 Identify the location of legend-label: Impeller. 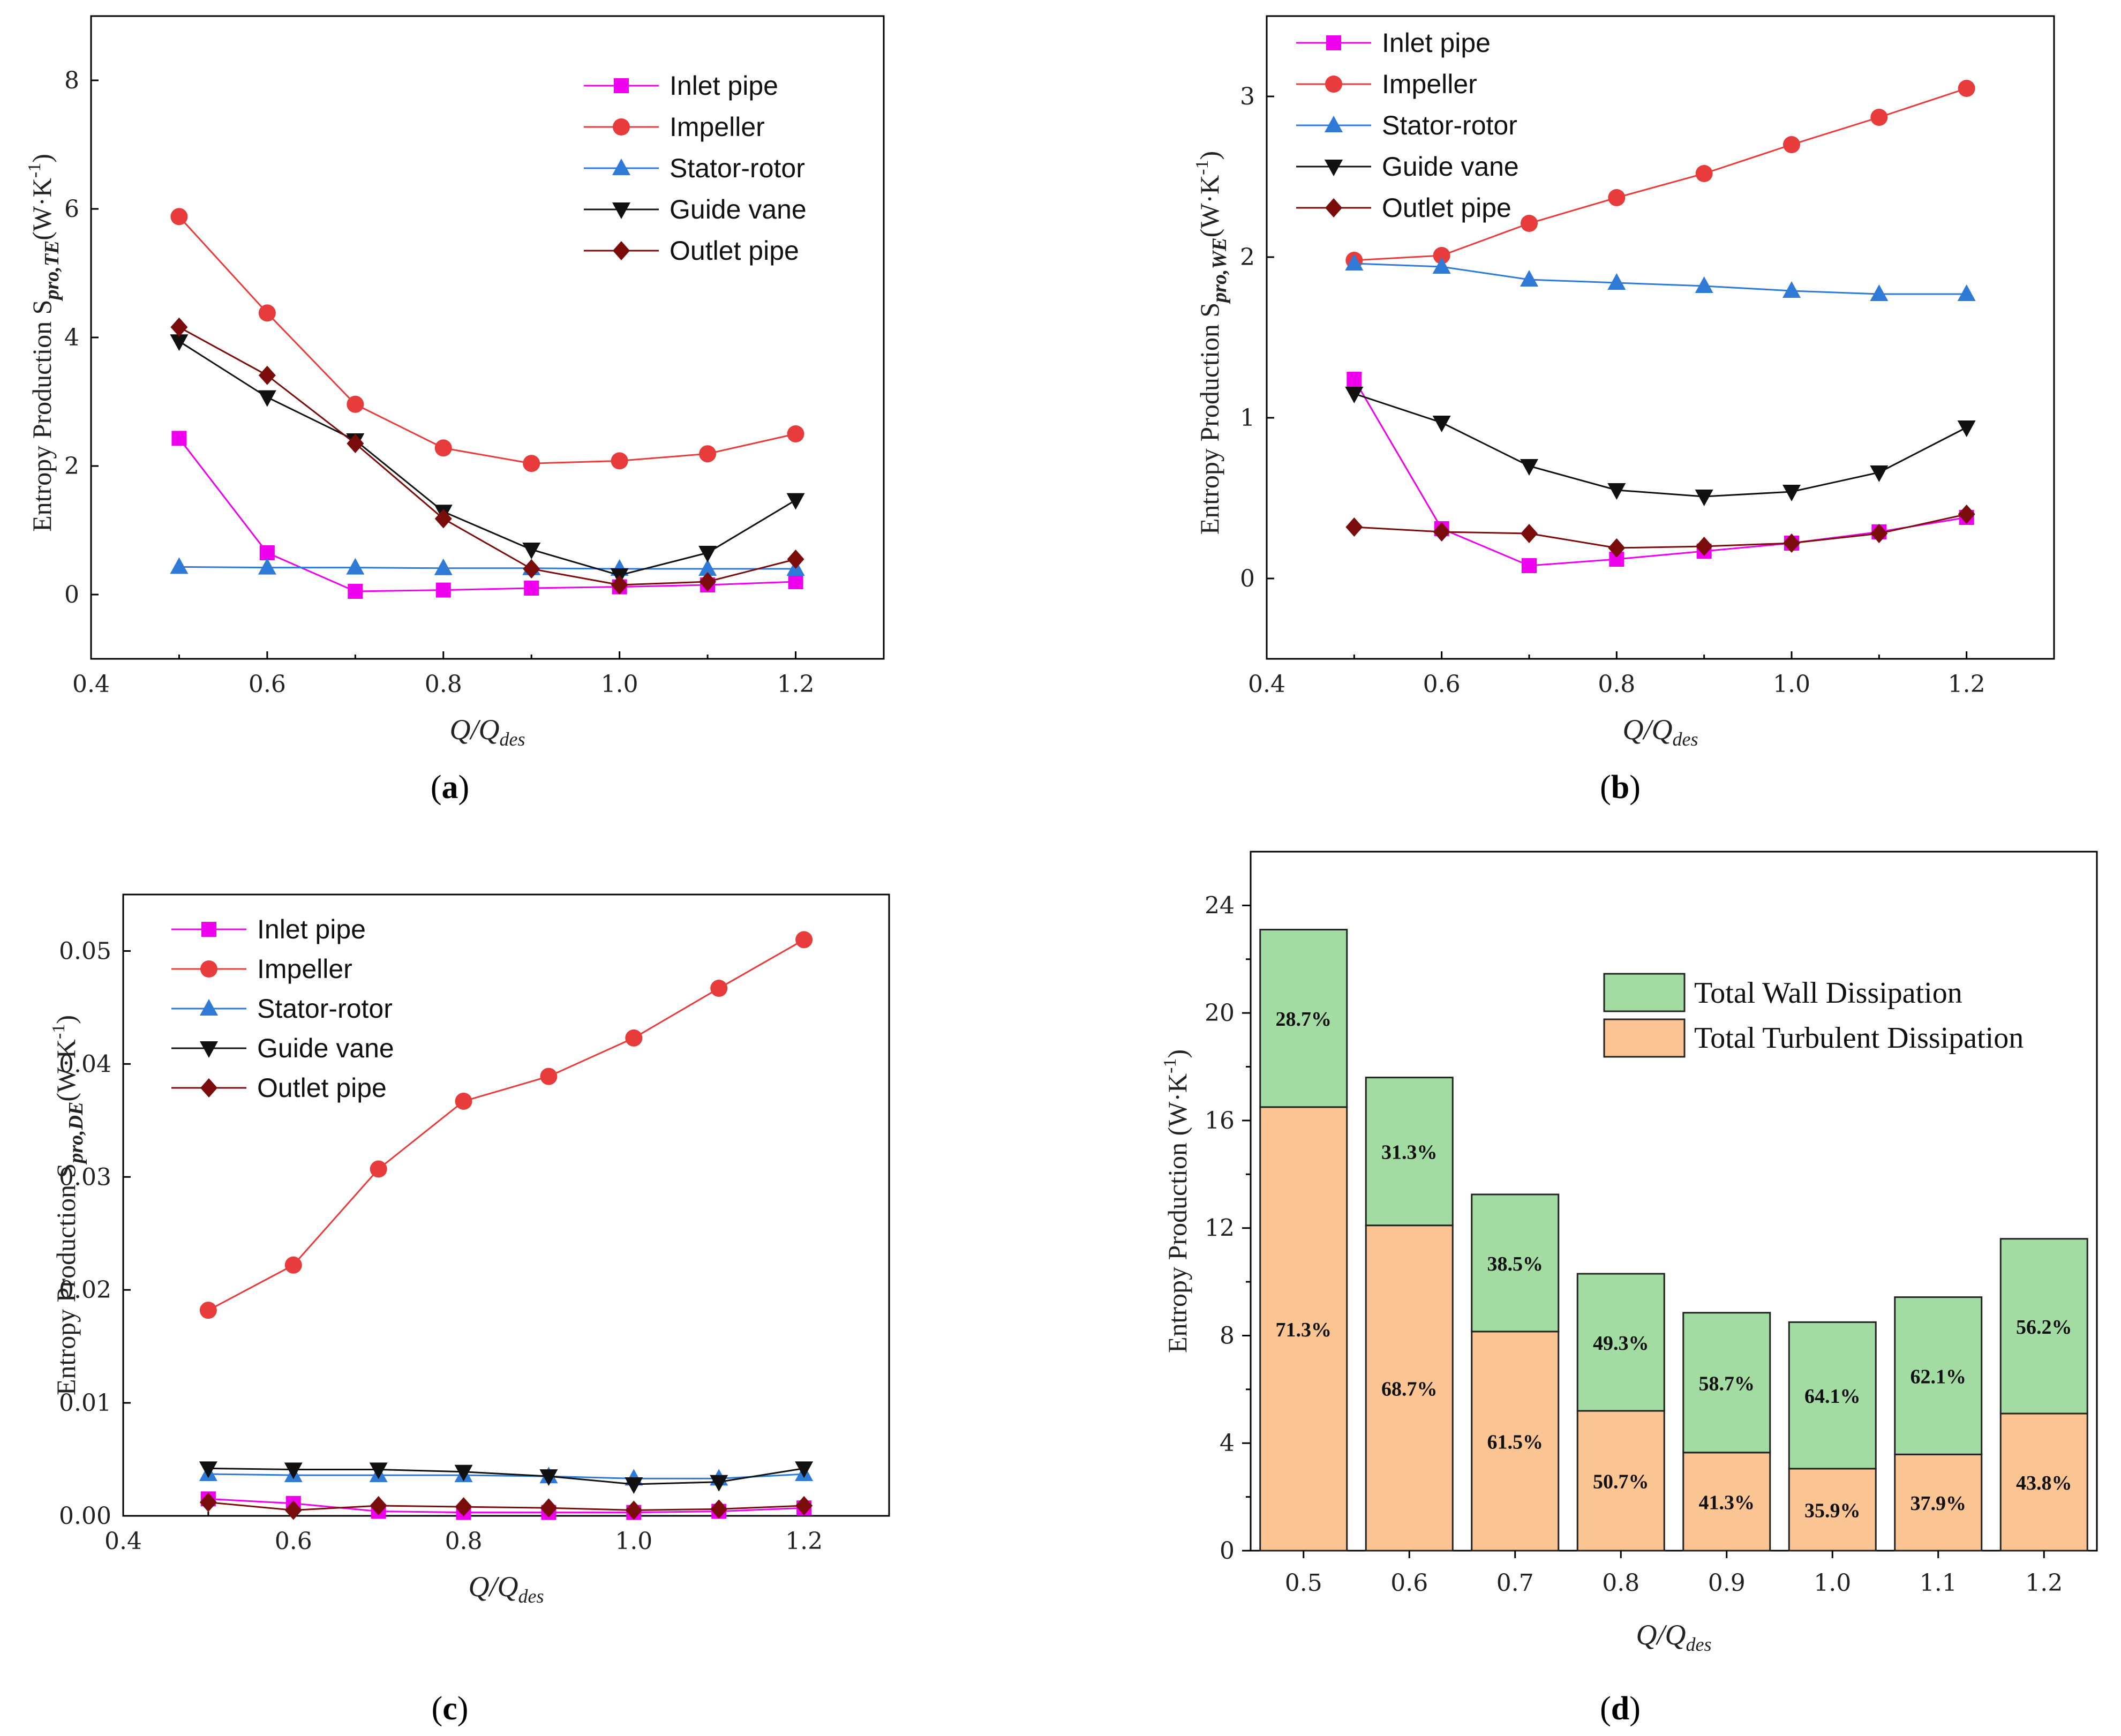
(1429, 84).